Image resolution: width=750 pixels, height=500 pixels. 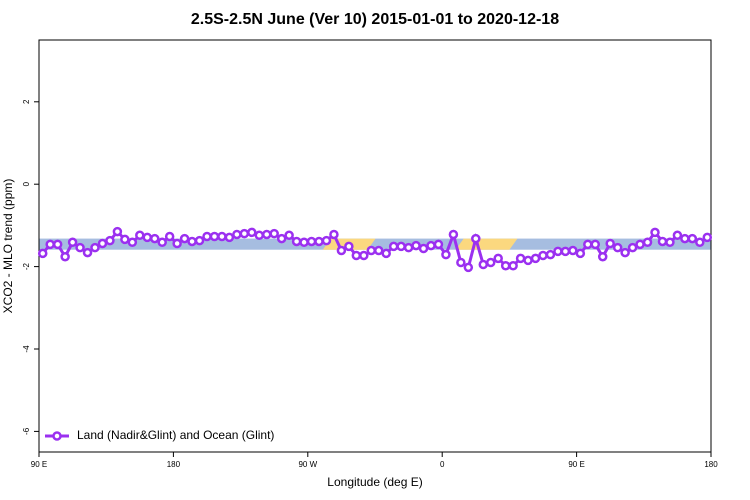 I want to click on band, so click(x=375, y=244).